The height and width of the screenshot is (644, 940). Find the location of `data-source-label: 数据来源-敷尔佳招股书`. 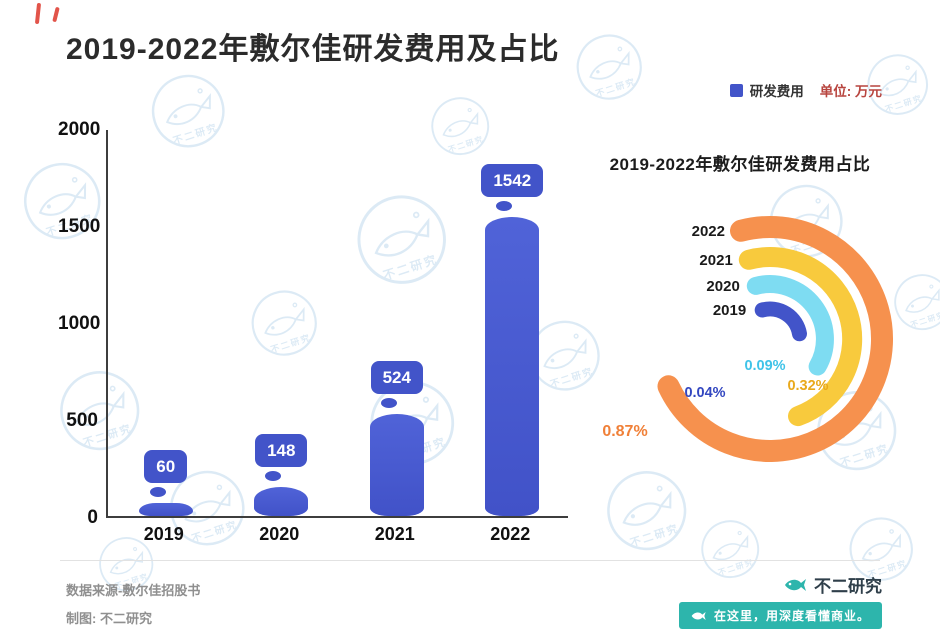

data-source-label: 数据来源-敷尔佳招股书 is located at coordinates (133, 590).